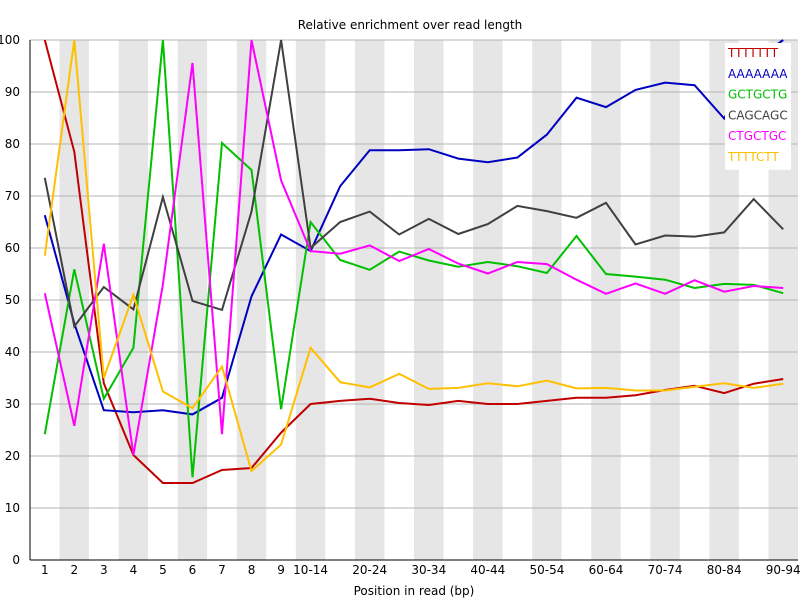 Image resolution: width=800 pixels, height=600 pixels. I want to click on legend-entry: CAGCAGC, so click(758, 115).